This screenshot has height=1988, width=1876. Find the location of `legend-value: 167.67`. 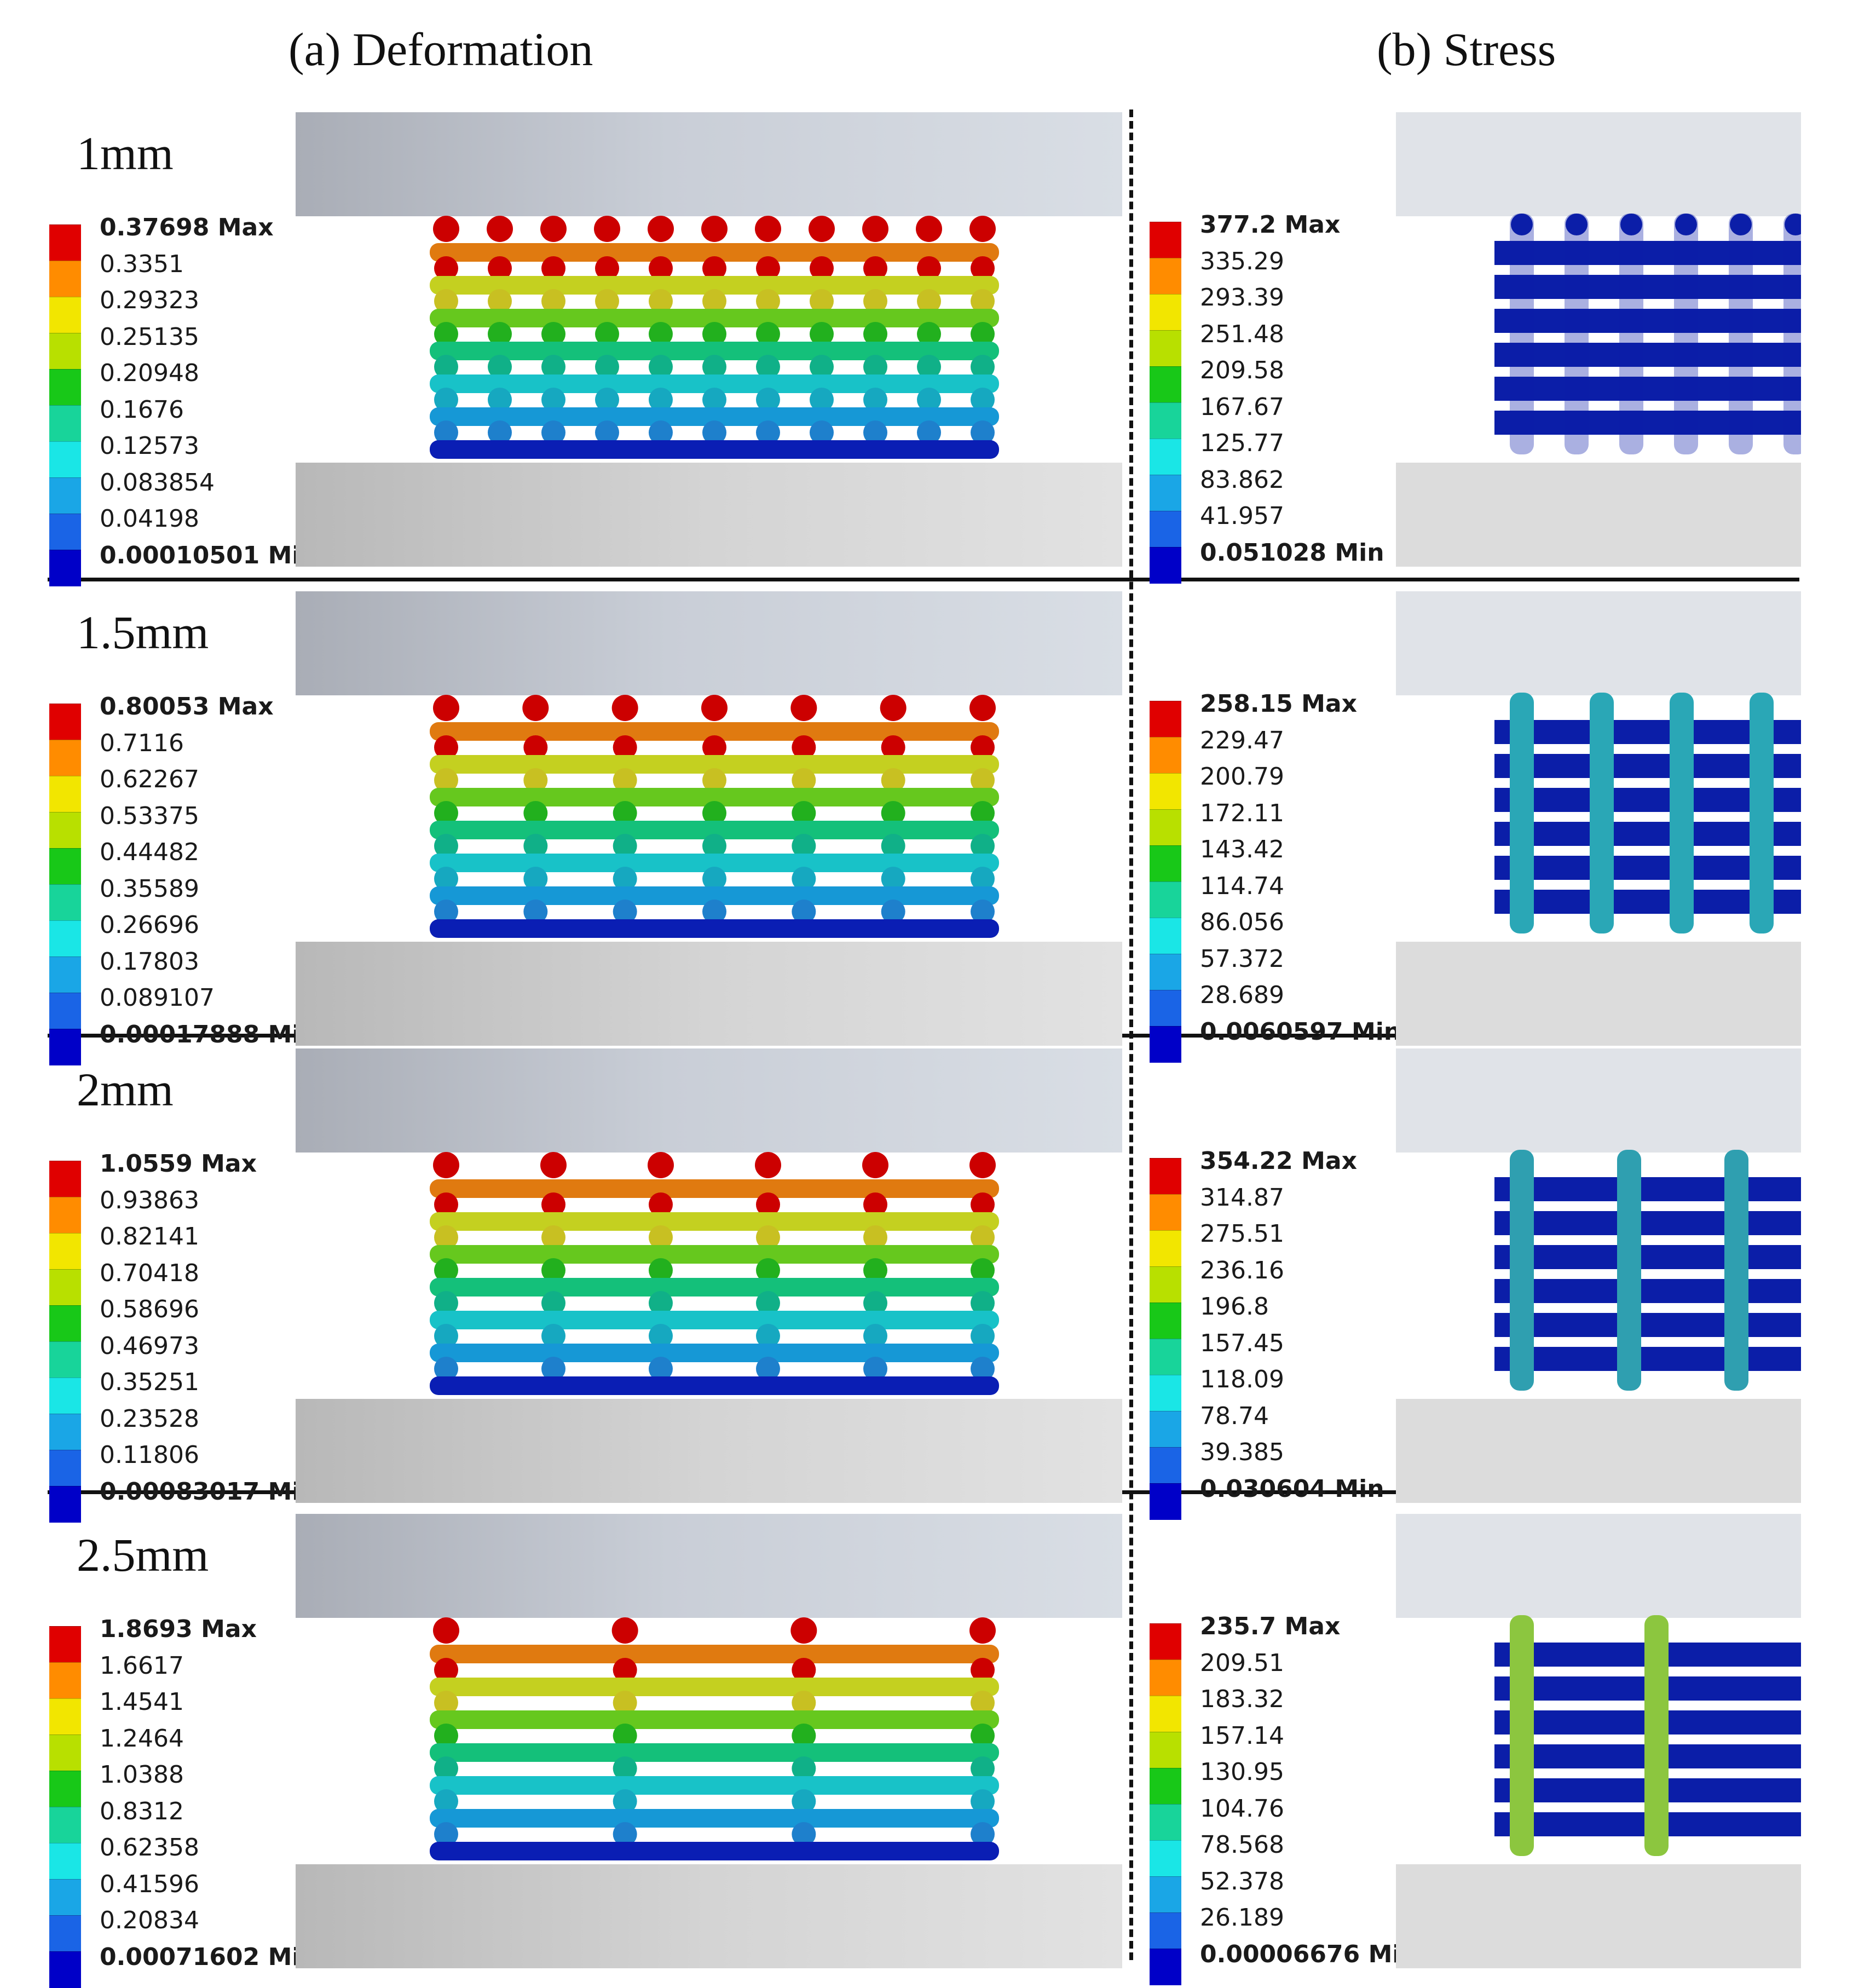

legend-value: 167.67 is located at coordinates (1242, 407).